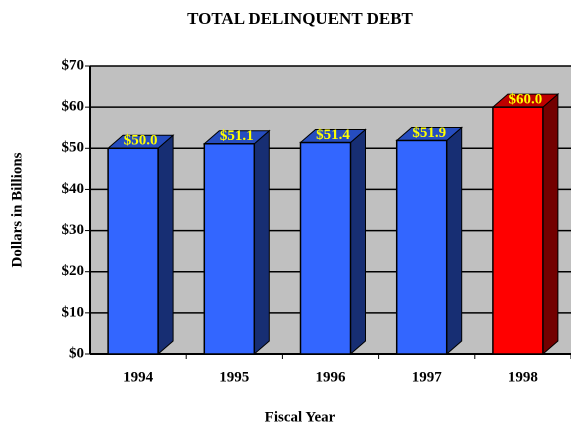 The image size is (571, 427). Describe the element at coordinates (73, 107) in the screenshot. I see `y-tick-label: $60` at that location.